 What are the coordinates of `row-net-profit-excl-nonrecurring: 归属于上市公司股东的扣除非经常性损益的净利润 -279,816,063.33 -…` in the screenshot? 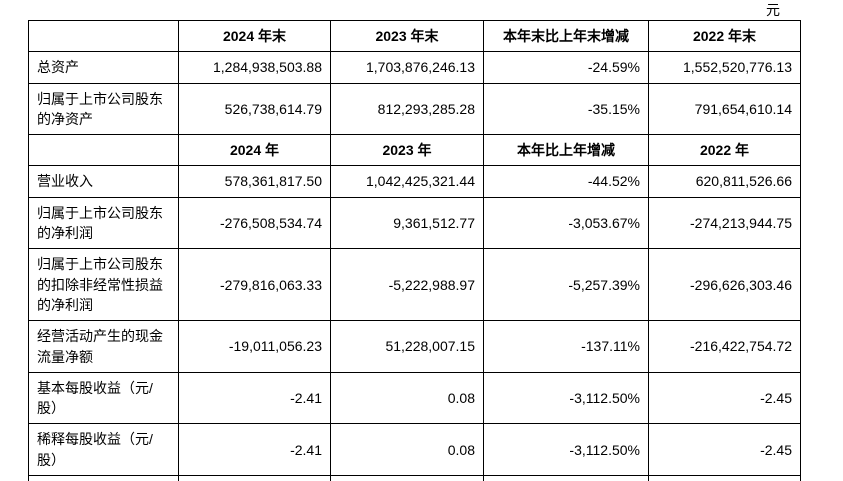 It's located at (414, 285).